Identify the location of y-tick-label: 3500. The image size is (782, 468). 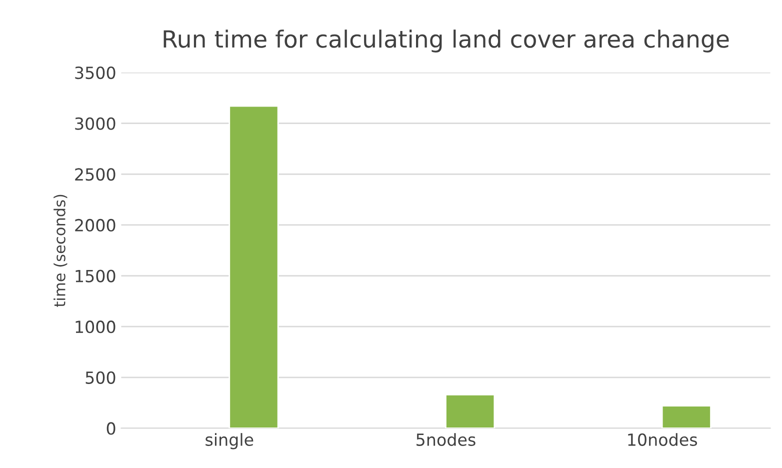
(95, 73).